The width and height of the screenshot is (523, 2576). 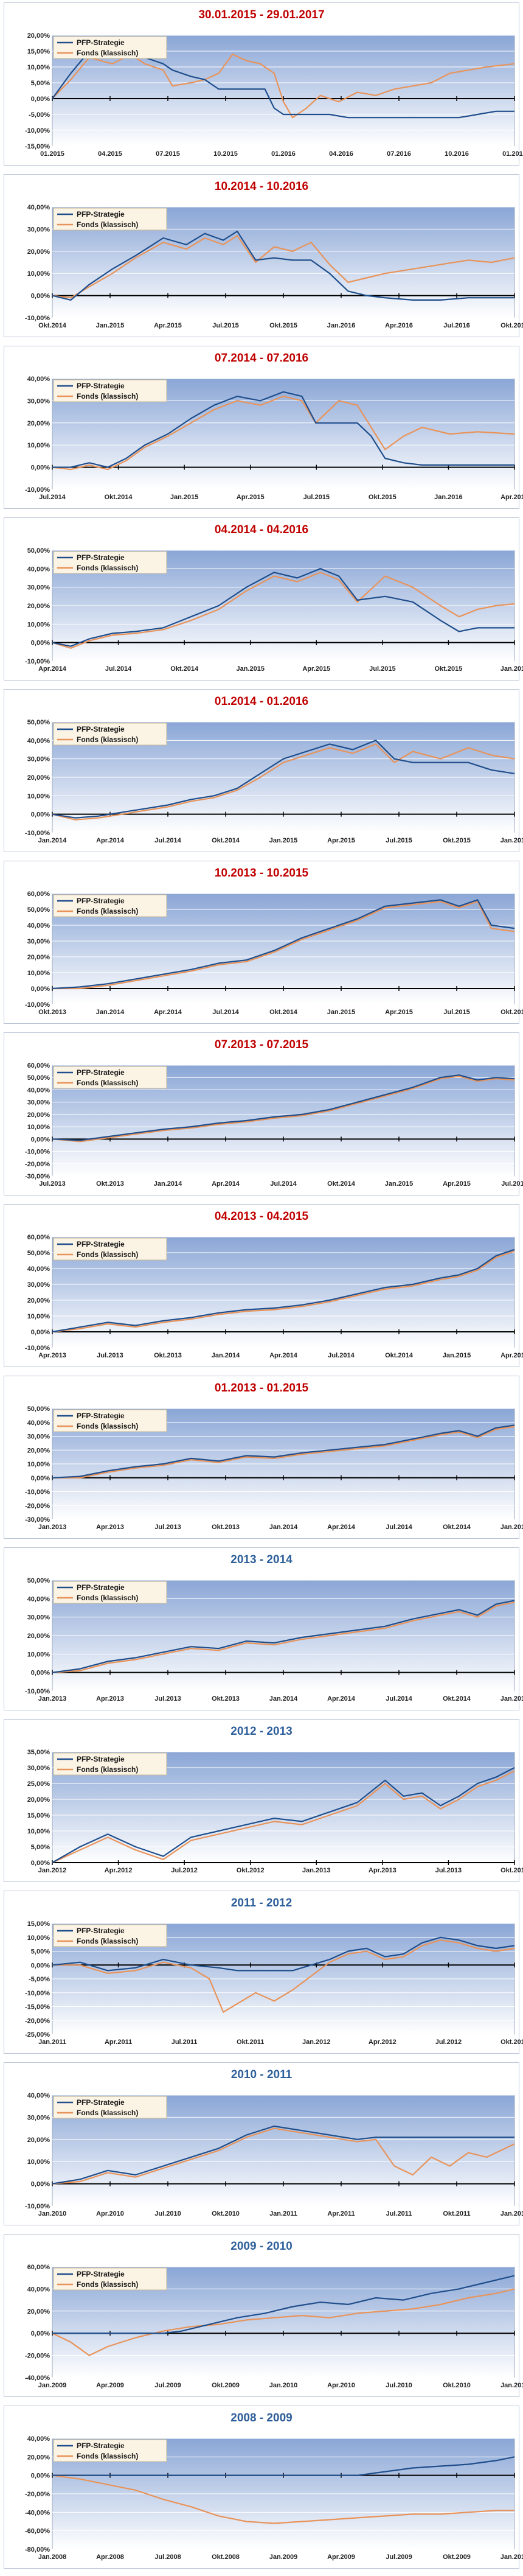 I want to click on y-tick-label: -5,00%, so click(x=40, y=1979).